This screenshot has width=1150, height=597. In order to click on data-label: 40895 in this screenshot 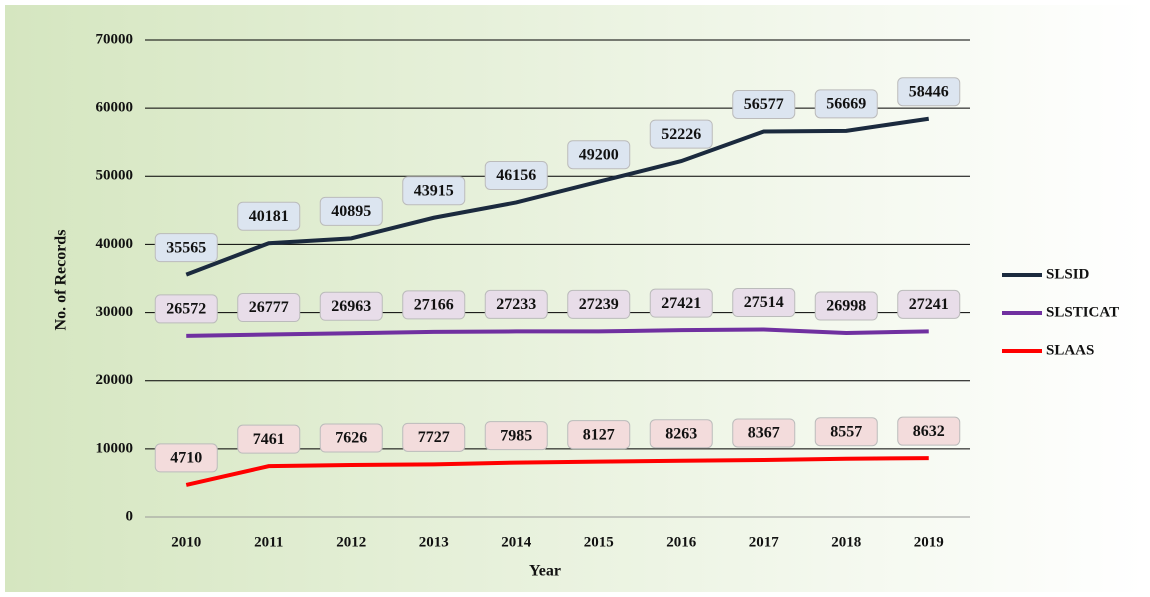, I will do `click(351, 211)`.